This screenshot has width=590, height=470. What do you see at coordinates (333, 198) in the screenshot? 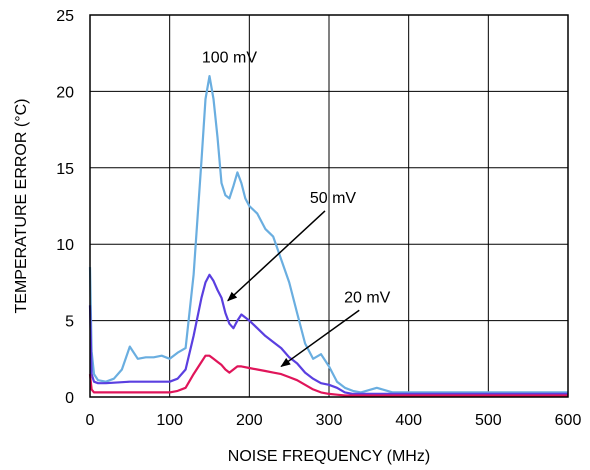
I see `annotation-label: 50 mV` at bounding box center [333, 198].